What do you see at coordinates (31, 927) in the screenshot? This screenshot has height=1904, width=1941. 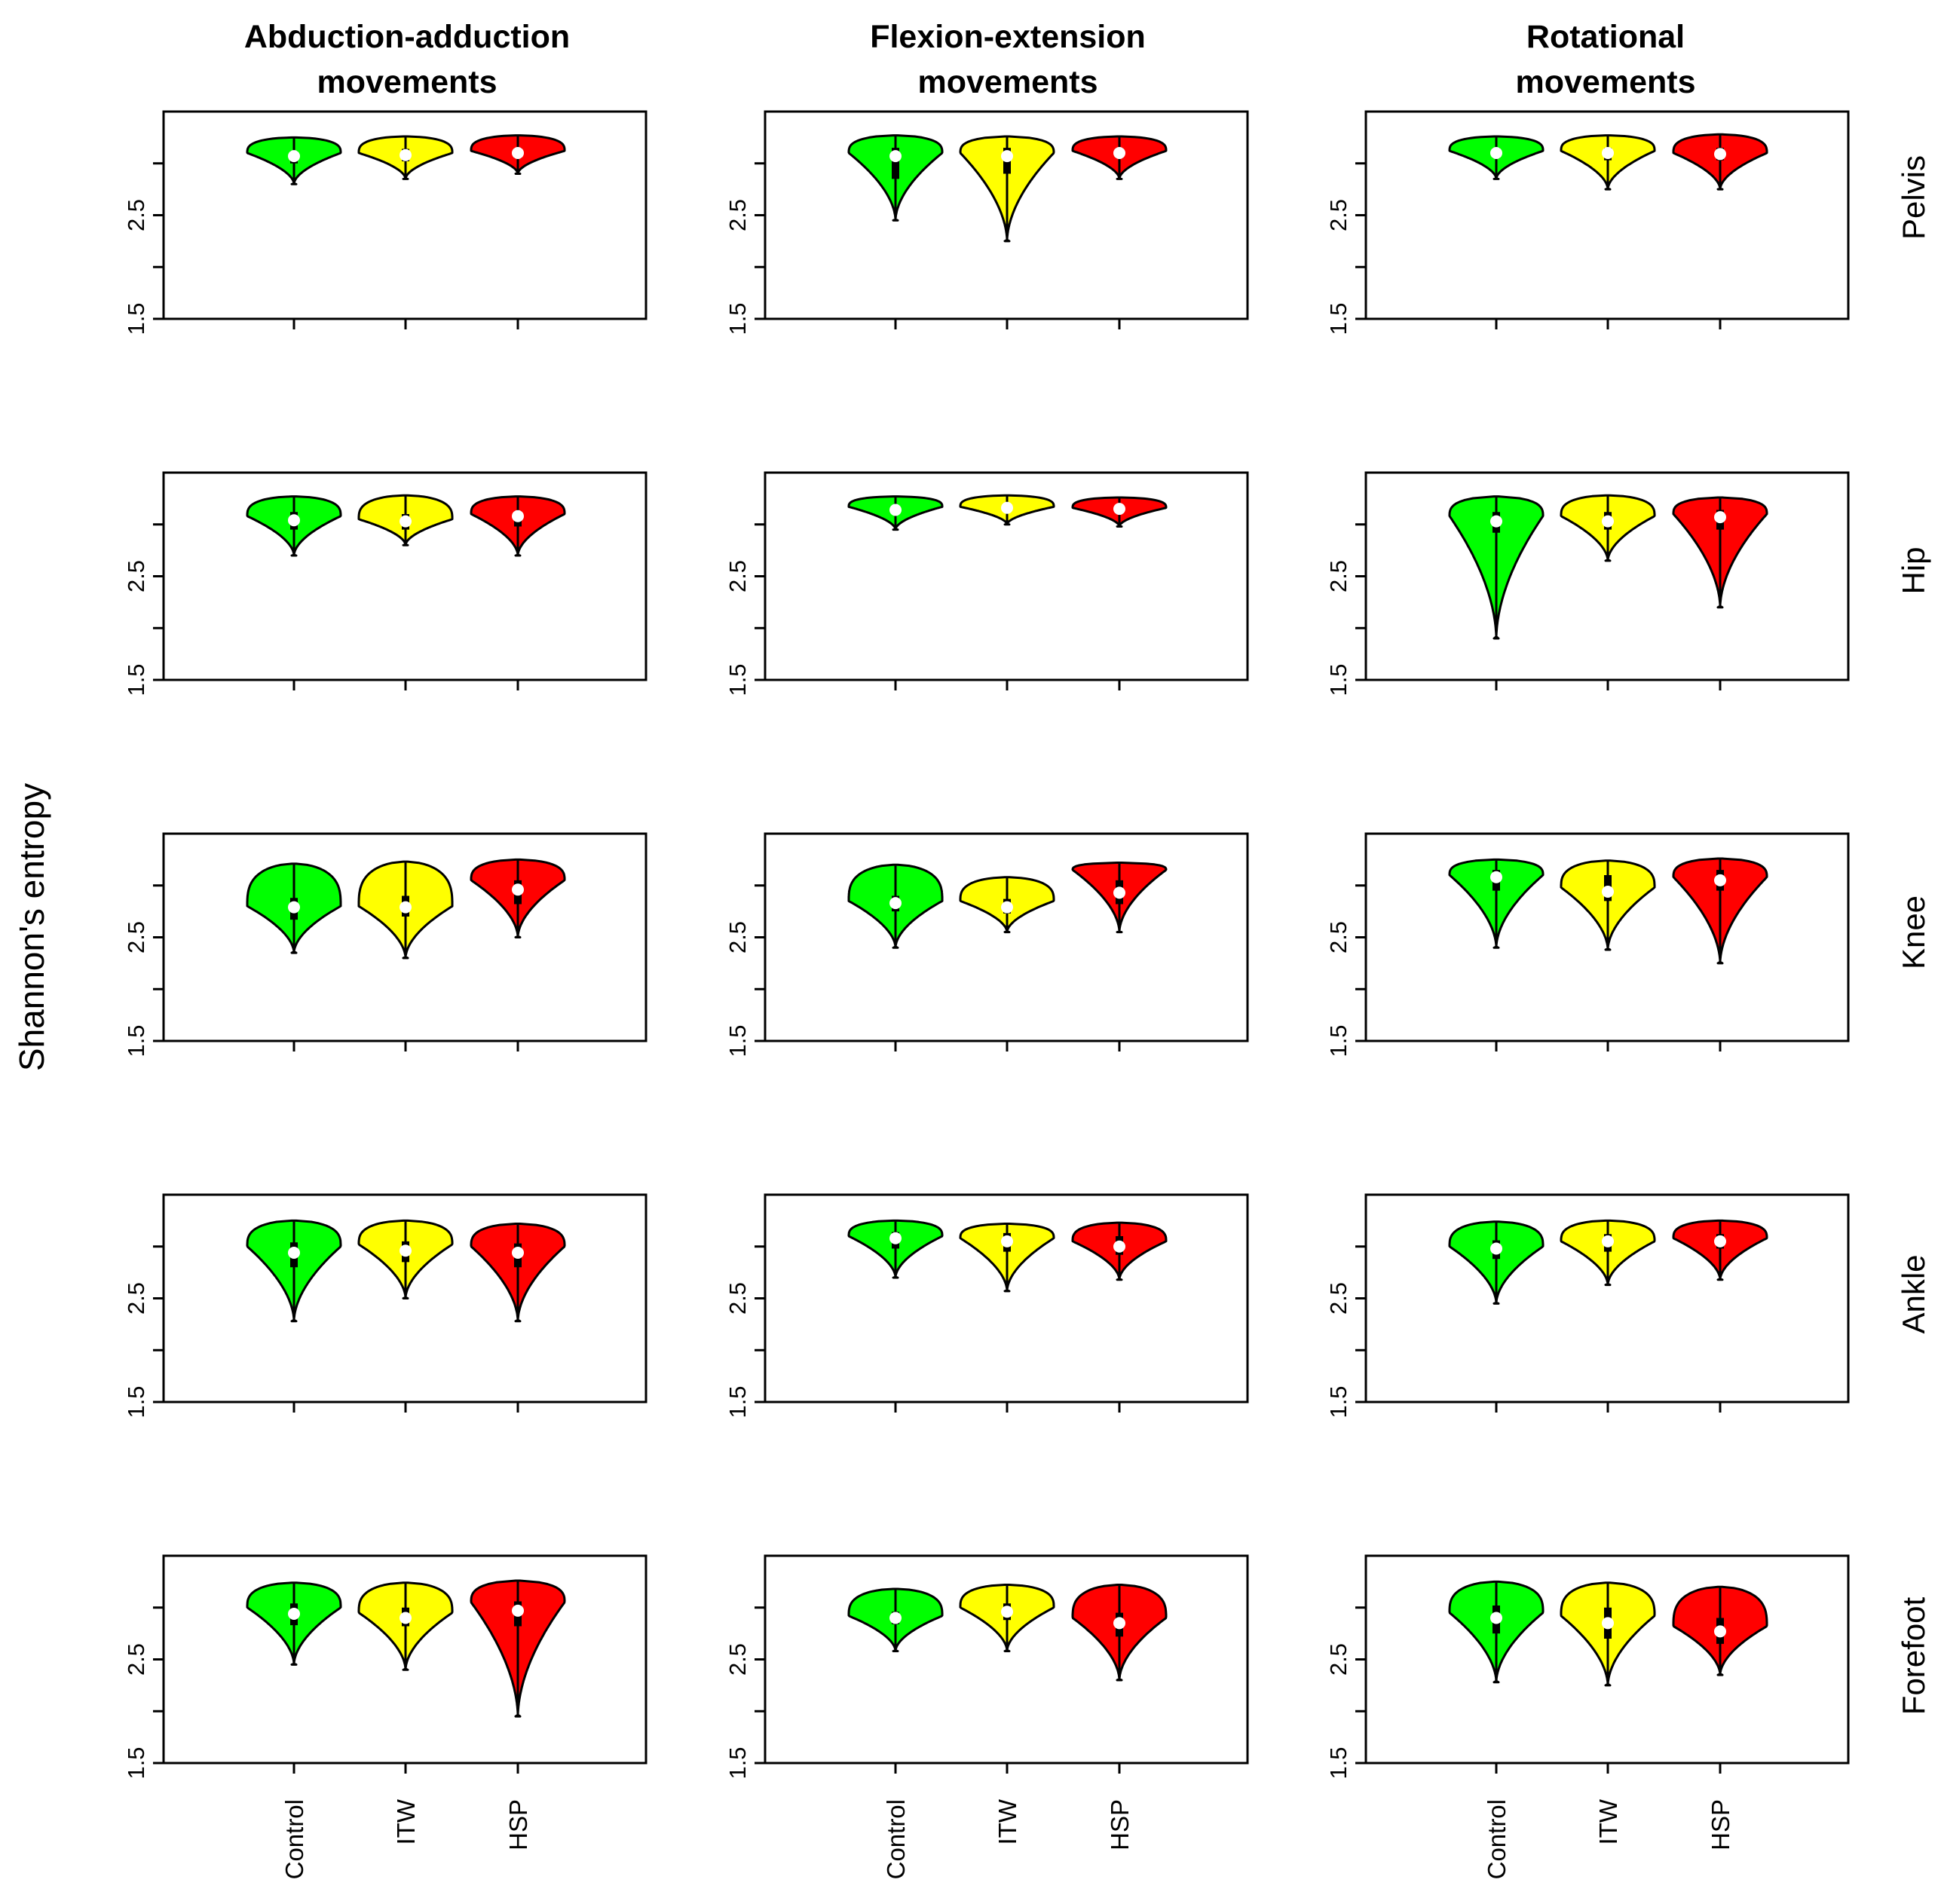 I see `y-axis-label: Shannon's entropy` at bounding box center [31, 927].